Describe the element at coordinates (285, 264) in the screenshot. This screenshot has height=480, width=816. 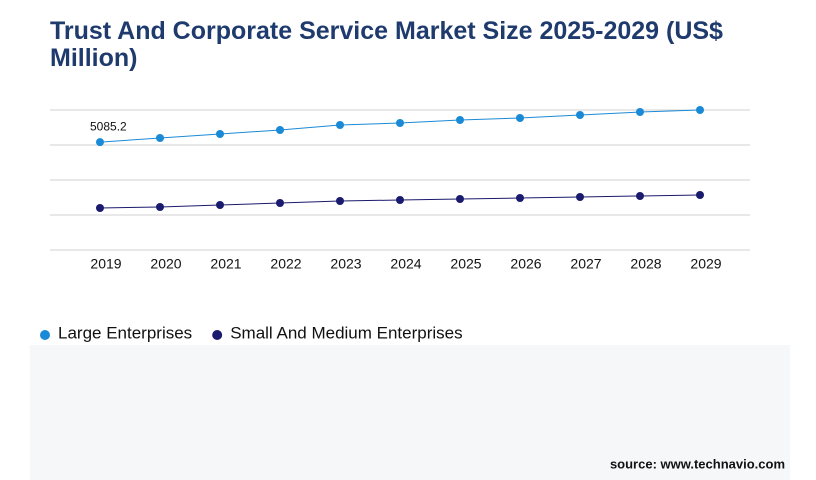
I see `x-tick-label: 2022` at that location.